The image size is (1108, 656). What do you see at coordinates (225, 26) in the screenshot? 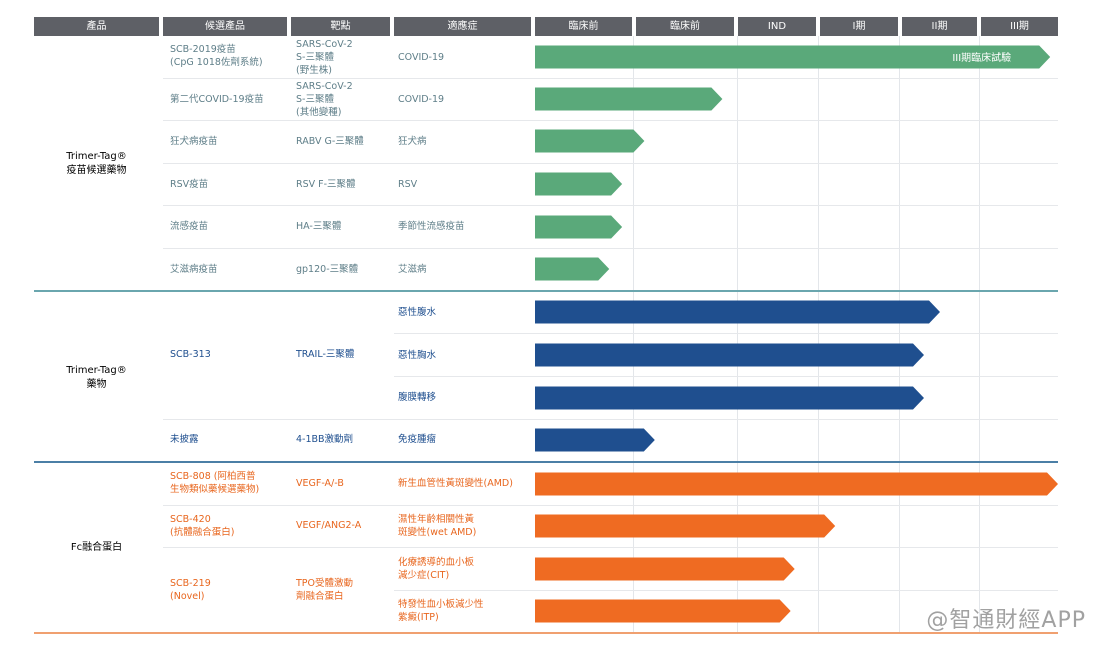
I see `header-candidate: 候選產品` at bounding box center [225, 26].